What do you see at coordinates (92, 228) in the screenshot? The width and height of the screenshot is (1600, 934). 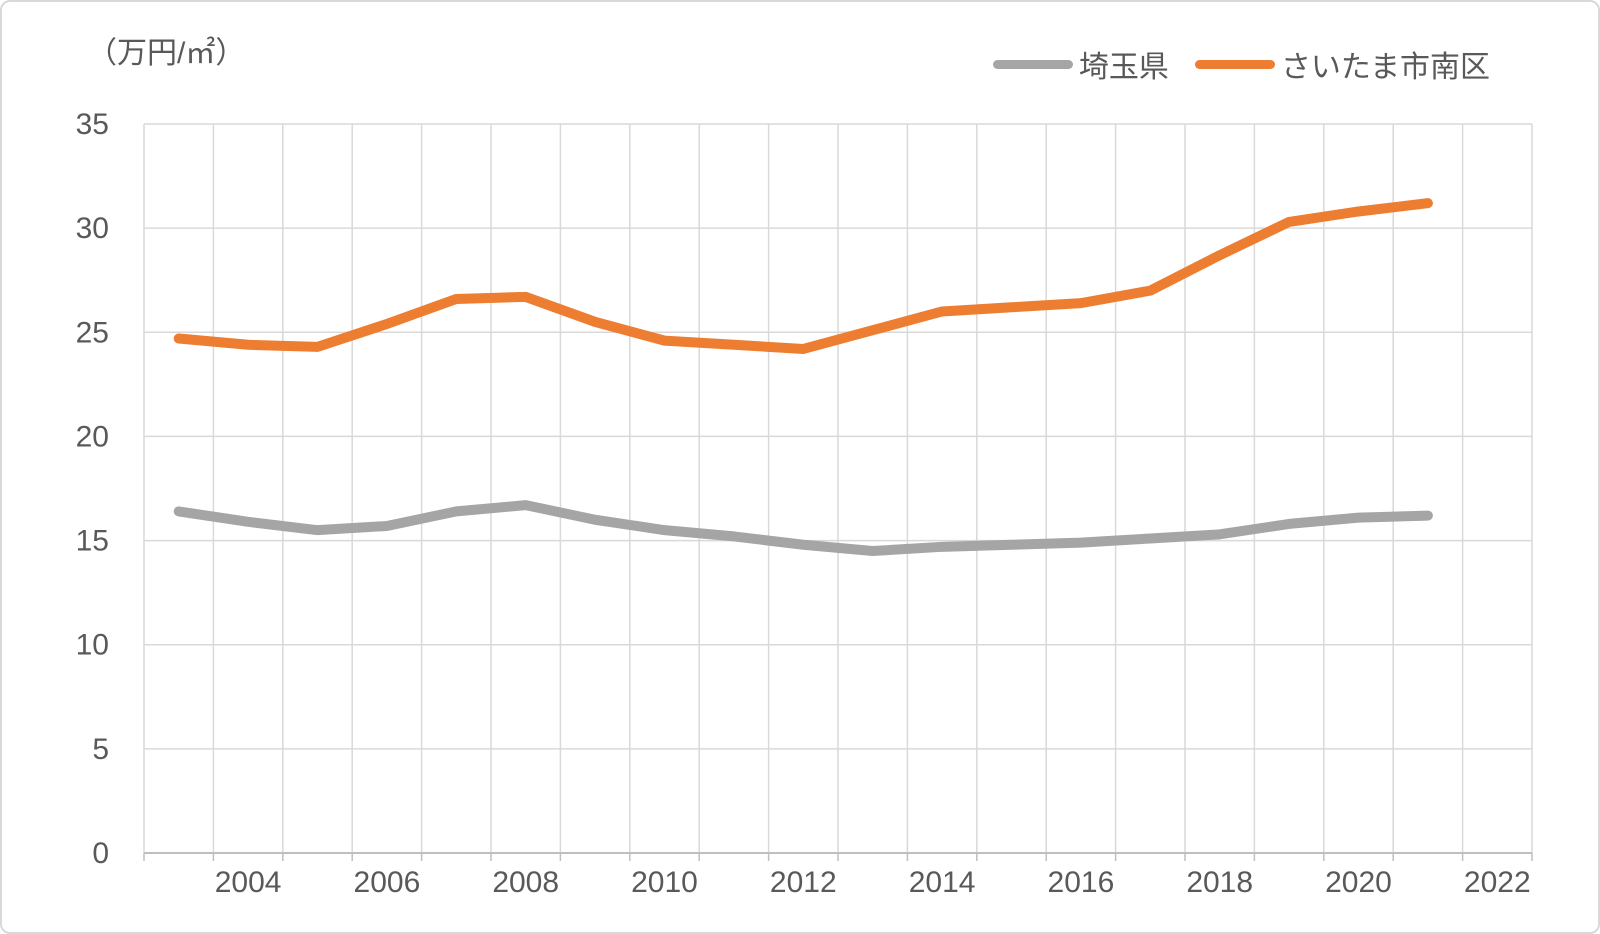 I see `y-axis-tick-label: 30` at bounding box center [92, 228].